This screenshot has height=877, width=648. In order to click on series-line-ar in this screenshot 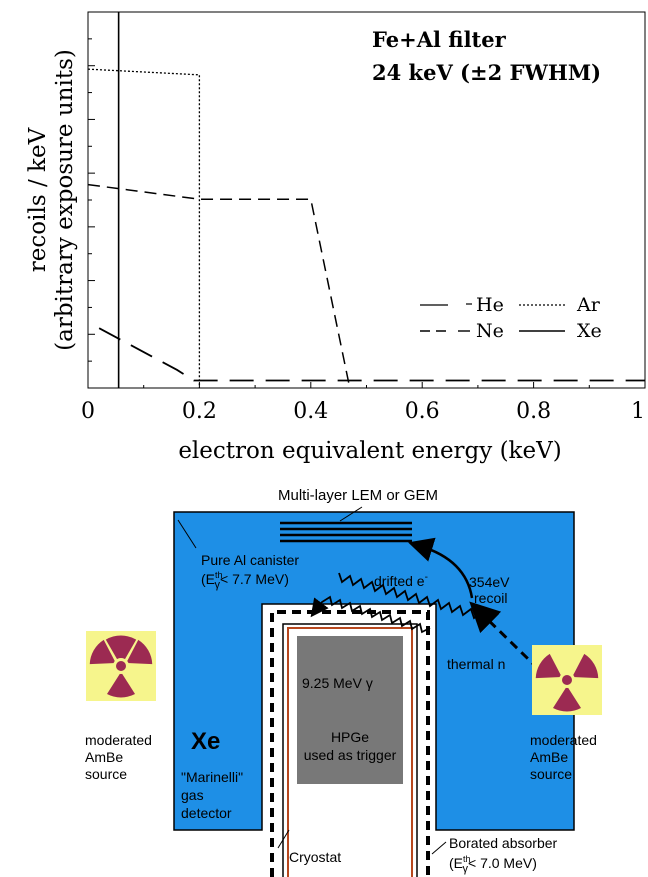, I will do `click(144, 228)`.